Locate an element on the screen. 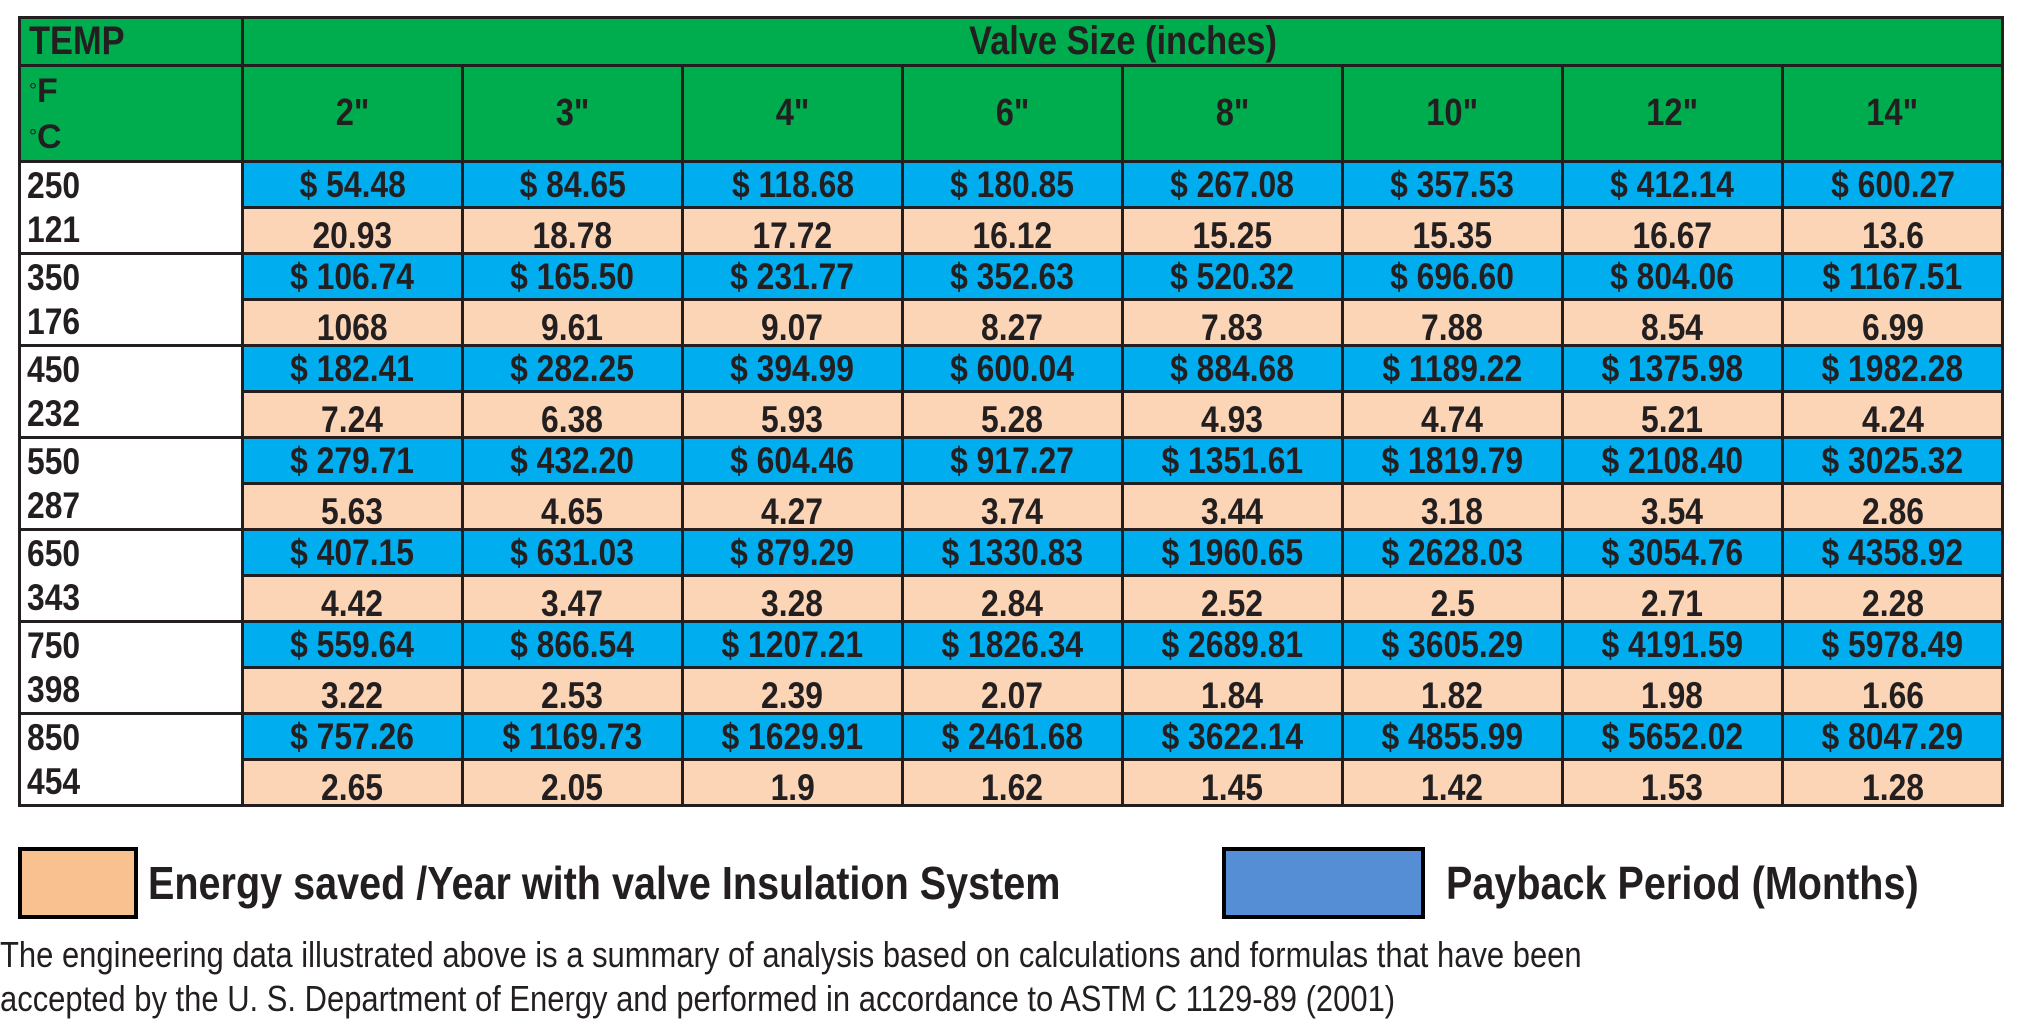 The width and height of the screenshot is (2029, 1027). size-header-2: 4" is located at coordinates (792, 113).